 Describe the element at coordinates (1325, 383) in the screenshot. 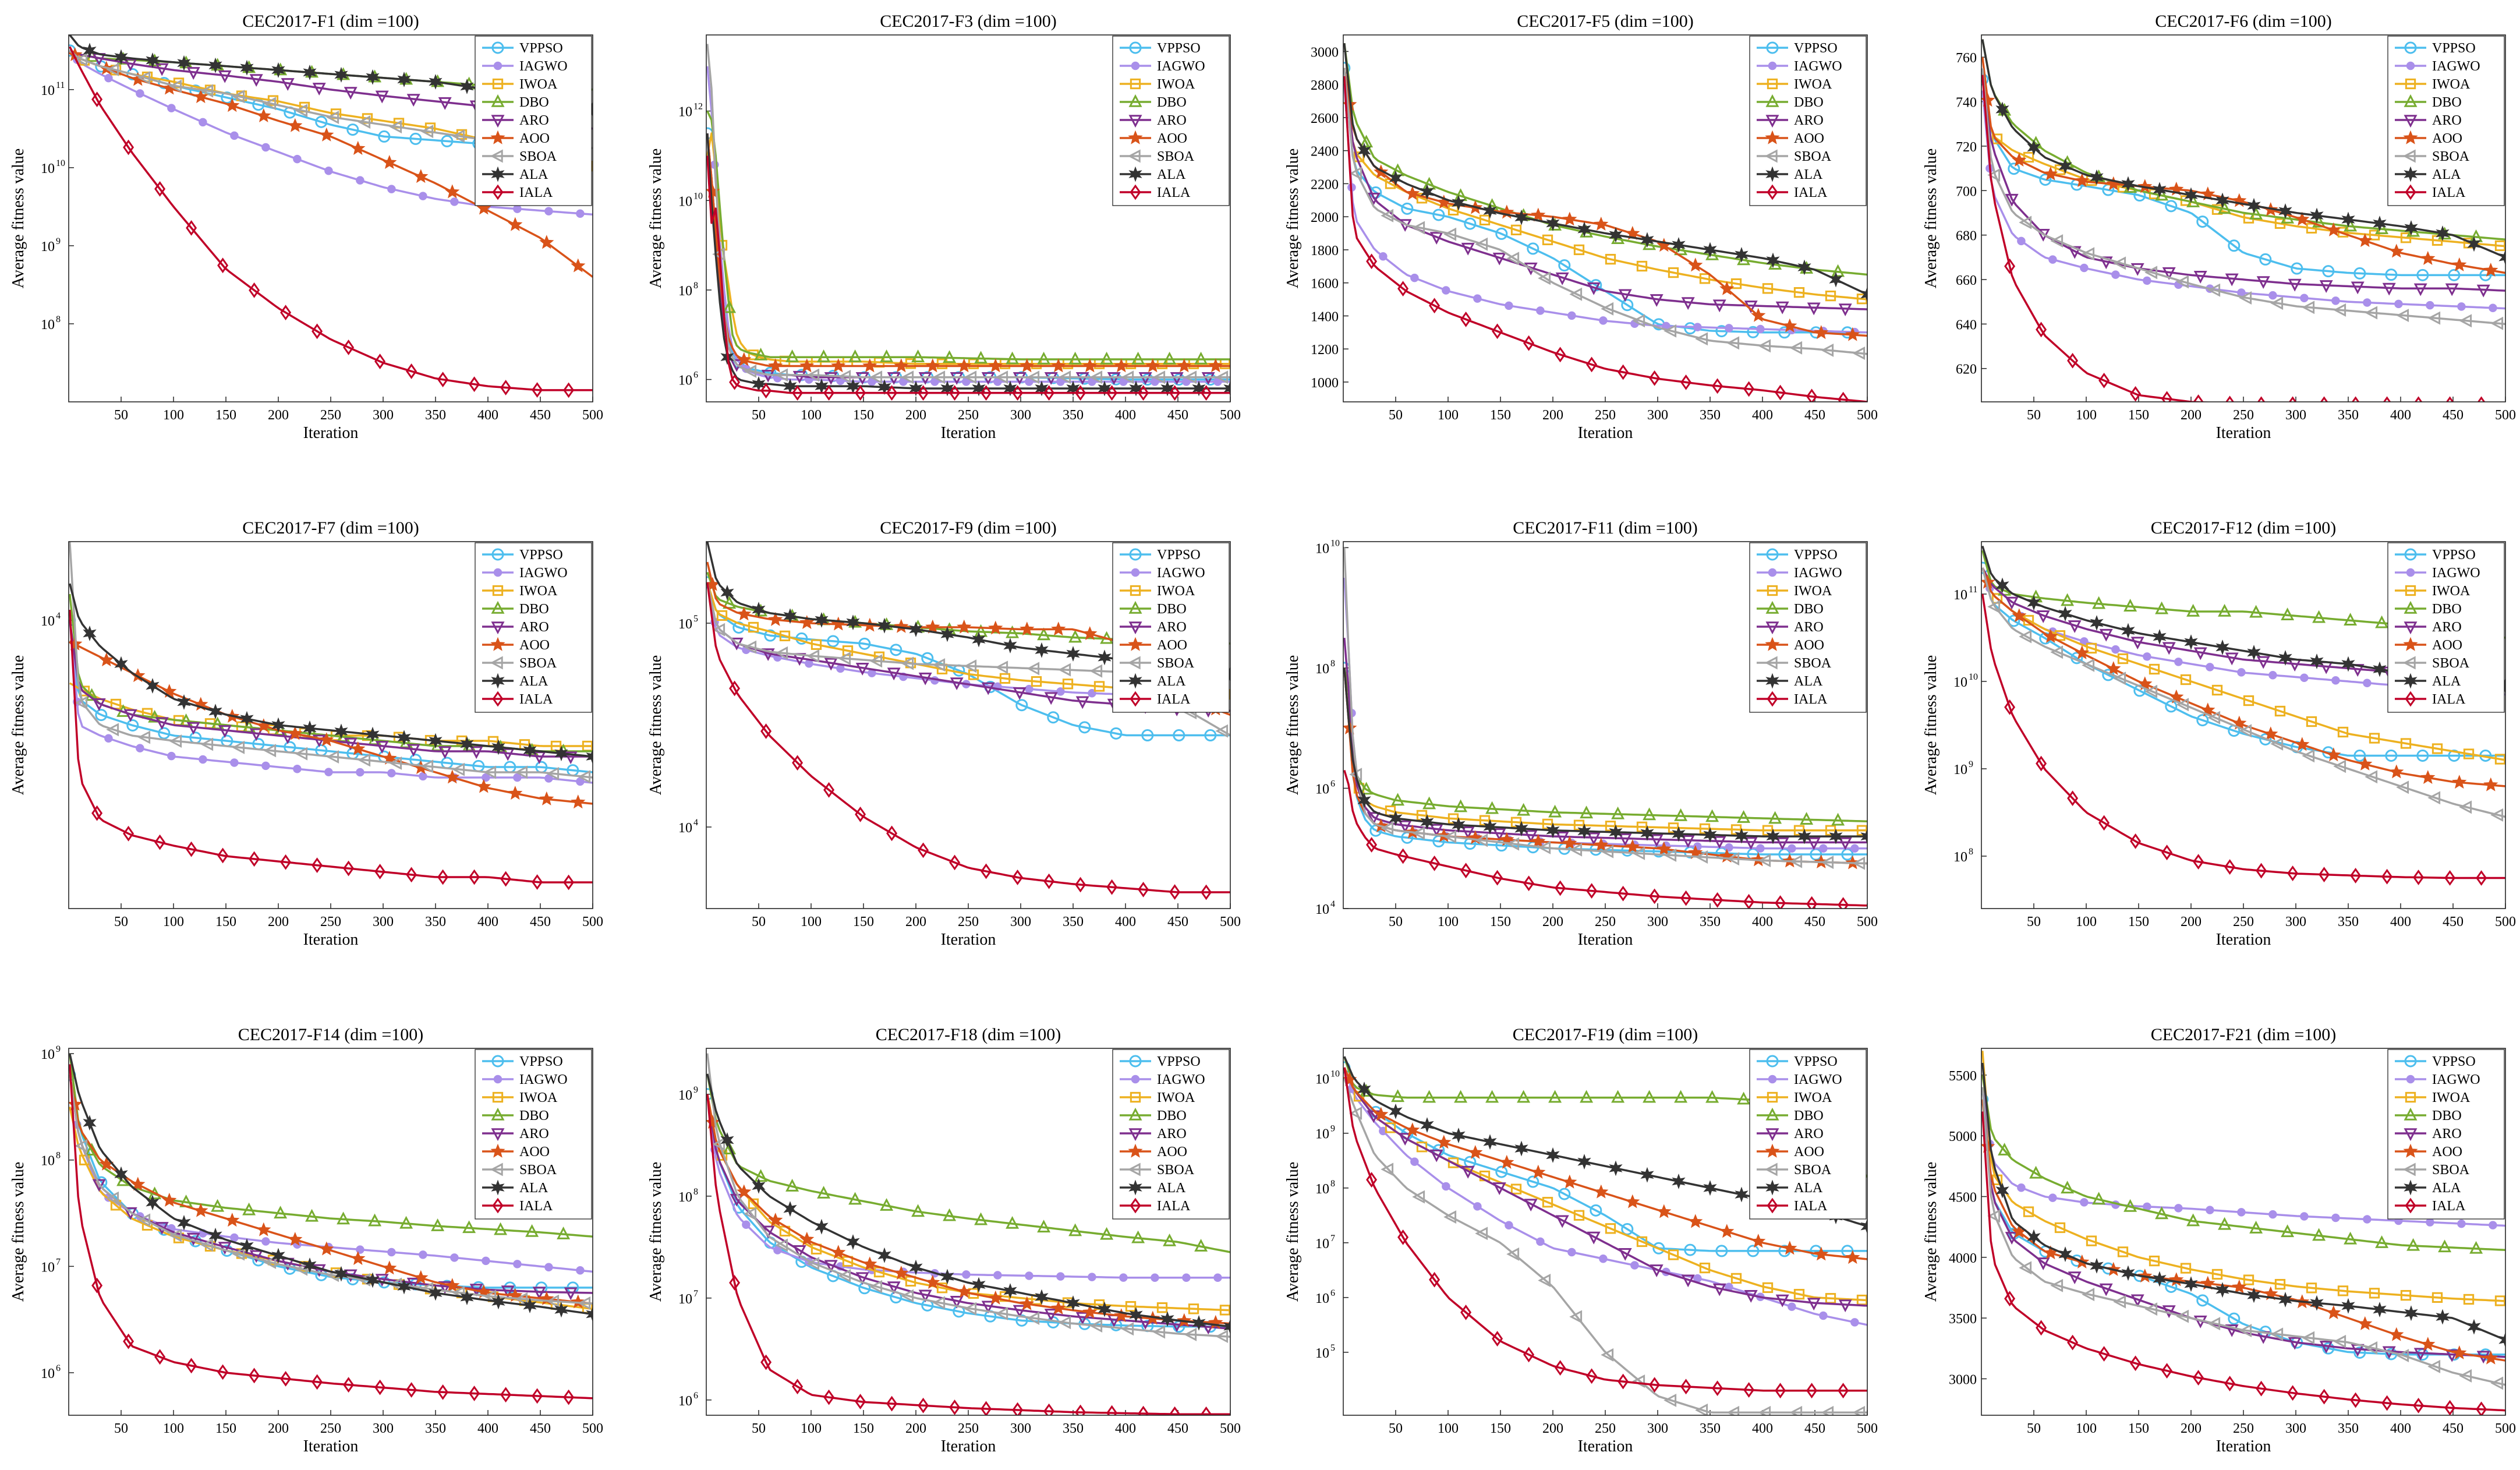

I see `y-tick-label: 1000` at that location.